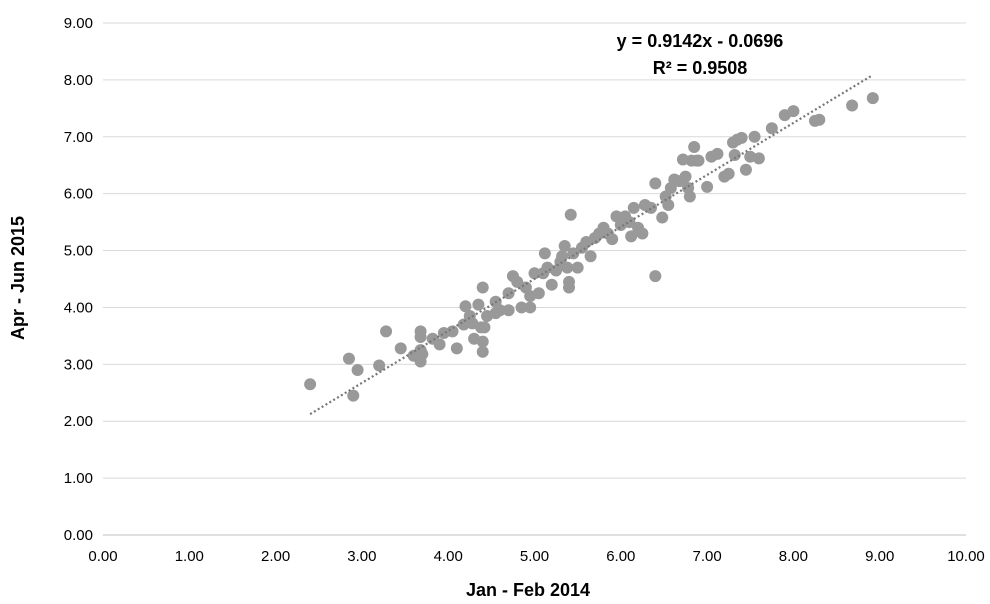 The height and width of the screenshot is (604, 990). Describe the element at coordinates (78, 421) in the screenshot. I see `y-tick-label: 2.00` at that location.